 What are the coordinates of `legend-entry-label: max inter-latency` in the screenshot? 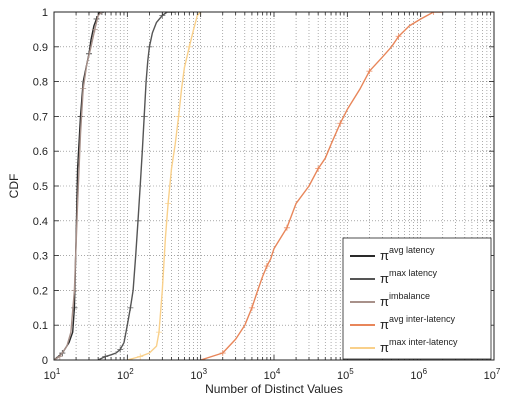 It's located at (423, 342).